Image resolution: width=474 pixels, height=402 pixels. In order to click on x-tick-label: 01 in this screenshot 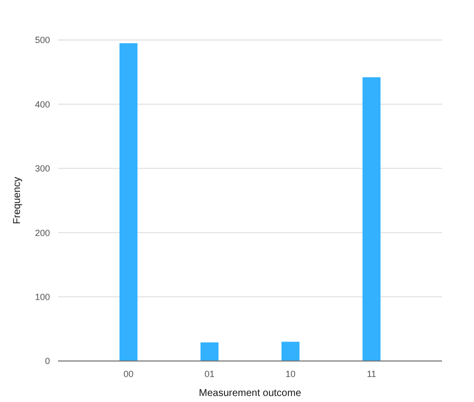, I will do `click(209, 374)`.